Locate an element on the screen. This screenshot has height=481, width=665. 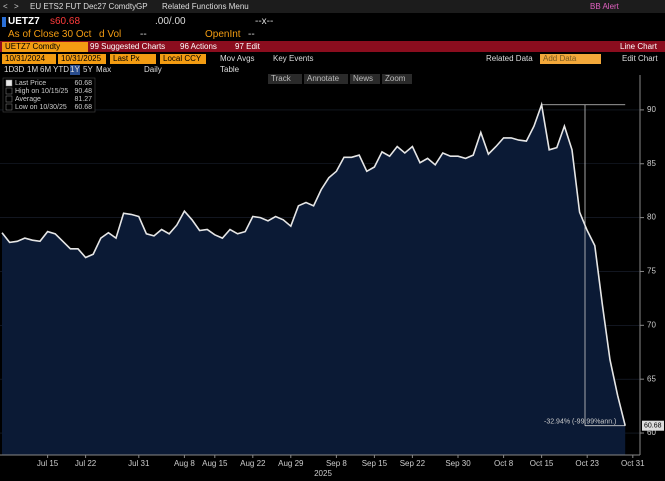
x-tick-label: Oct 31 is located at coordinates (633, 463).